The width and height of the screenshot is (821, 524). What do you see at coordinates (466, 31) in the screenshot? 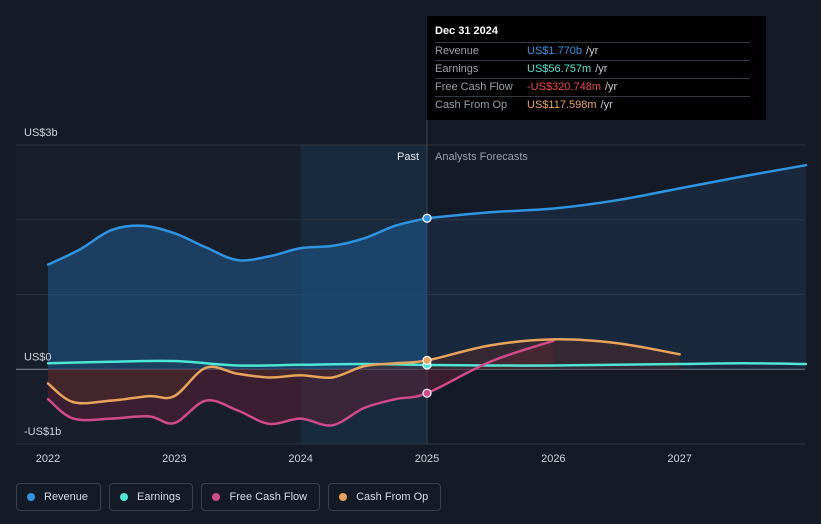
I see `tooltip-date: Dec 31 2024` at bounding box center [466, 31].